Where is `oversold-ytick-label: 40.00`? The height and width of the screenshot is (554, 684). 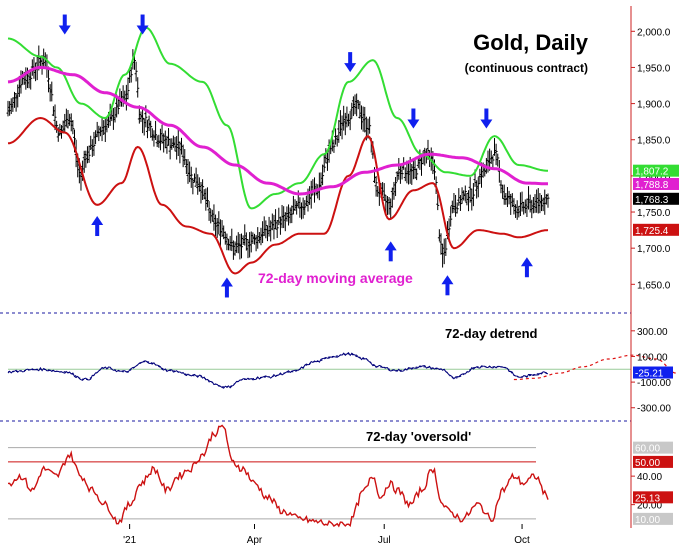
oversold-ytick-label: 40.00 is located at coordinates (649, 477).